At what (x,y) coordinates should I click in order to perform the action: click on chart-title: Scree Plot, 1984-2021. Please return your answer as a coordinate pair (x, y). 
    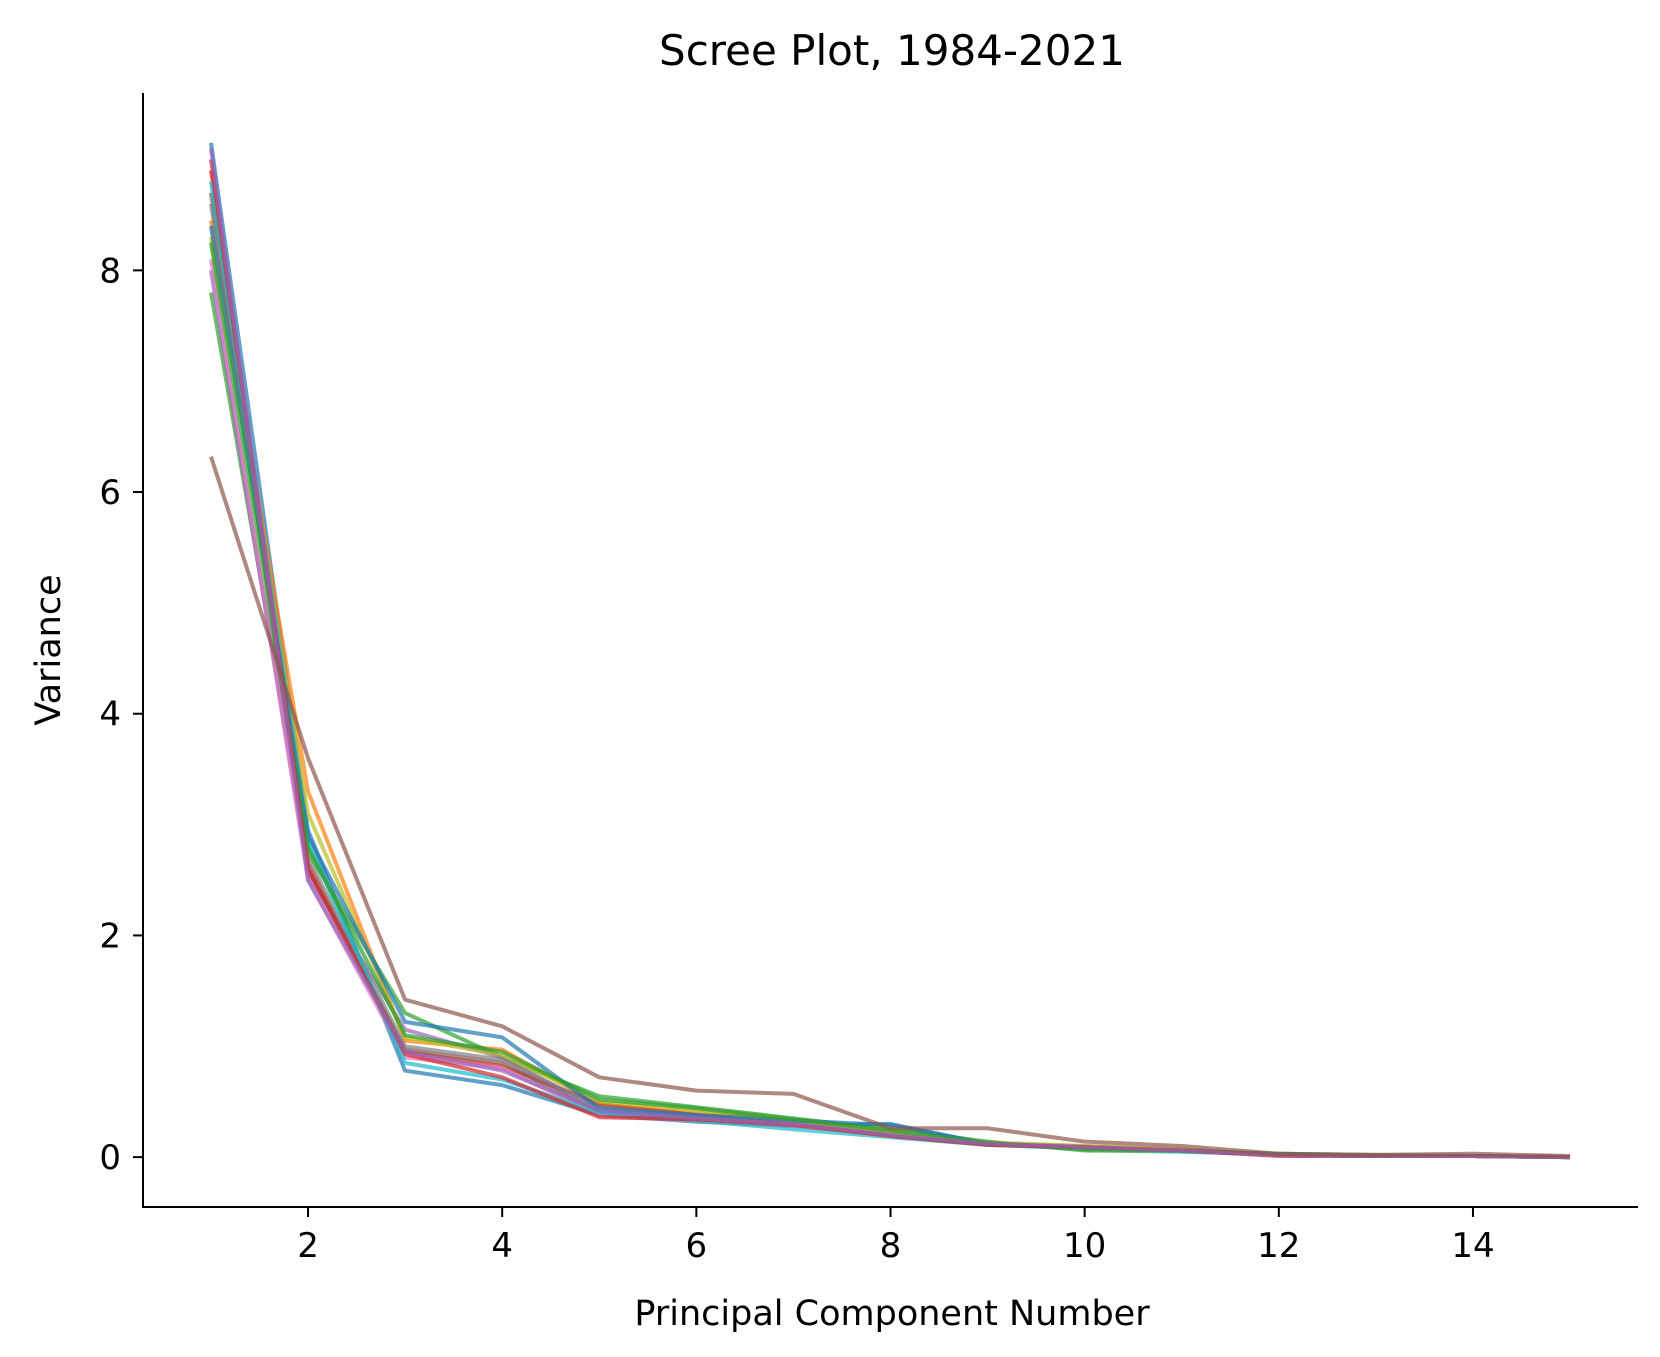
    Looking at the image, I should click on (892, 50).